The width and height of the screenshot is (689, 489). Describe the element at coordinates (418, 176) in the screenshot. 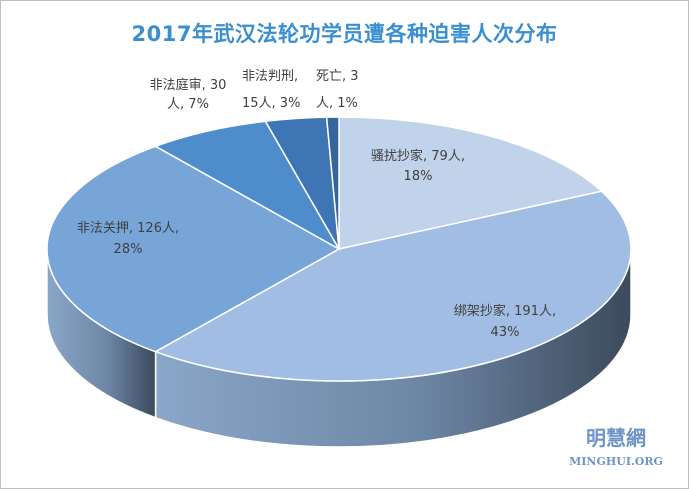

I see `slice-percent-0: 18%` at that location.